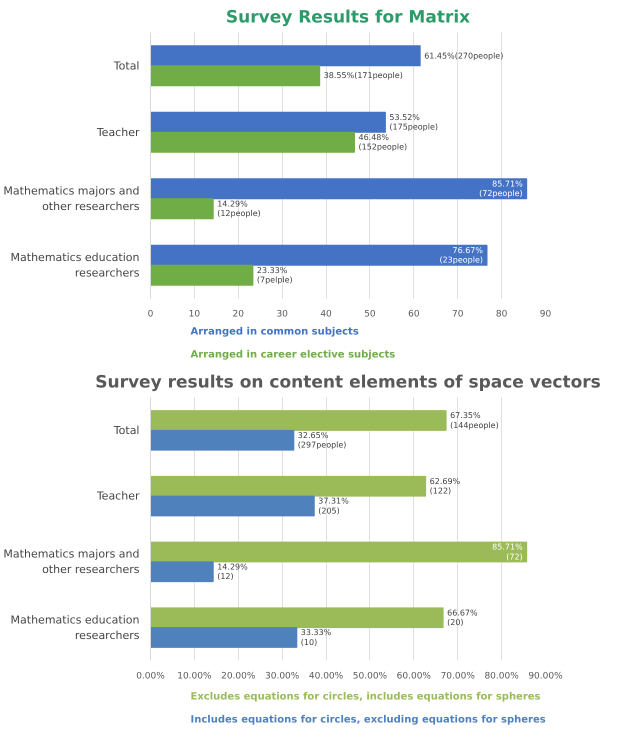 Image resolution: width=625 pixels, height=741 pixels. Describe the element at coordinates (474, 420) in the screenshot. I see `data-label: 67.35% (144people)` at that location.